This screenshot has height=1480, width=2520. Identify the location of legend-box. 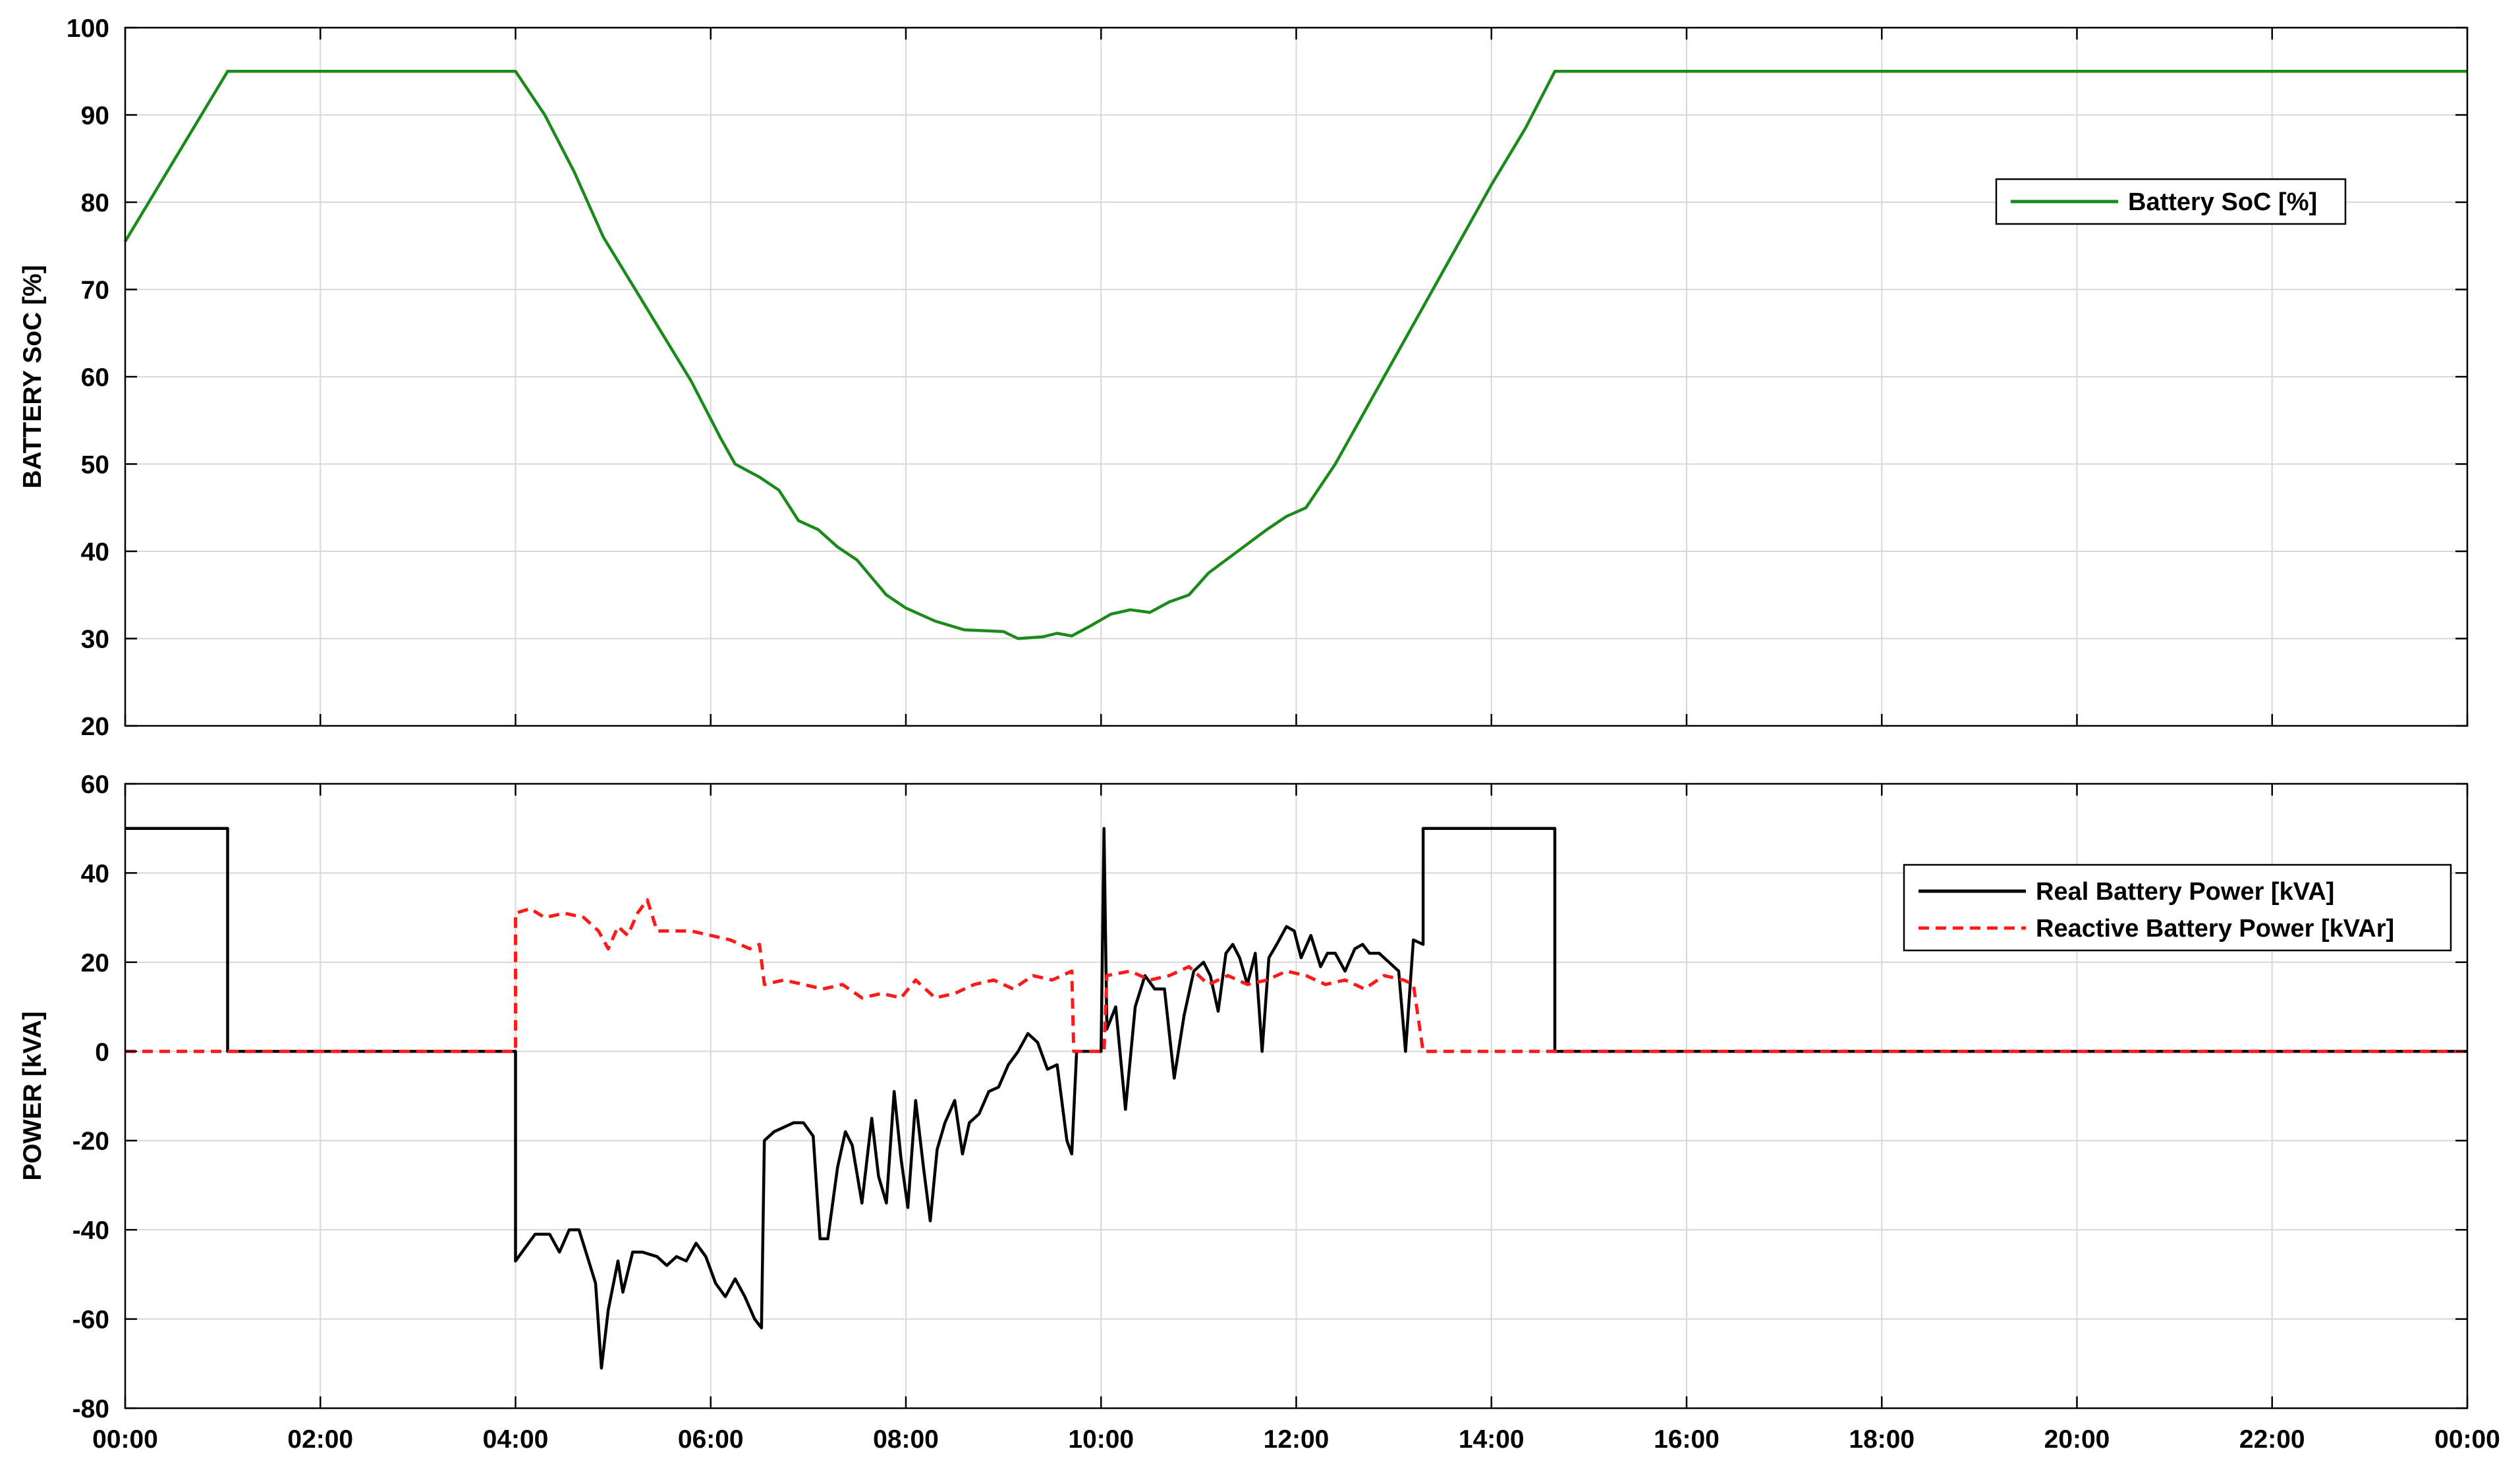
(2177, 907).